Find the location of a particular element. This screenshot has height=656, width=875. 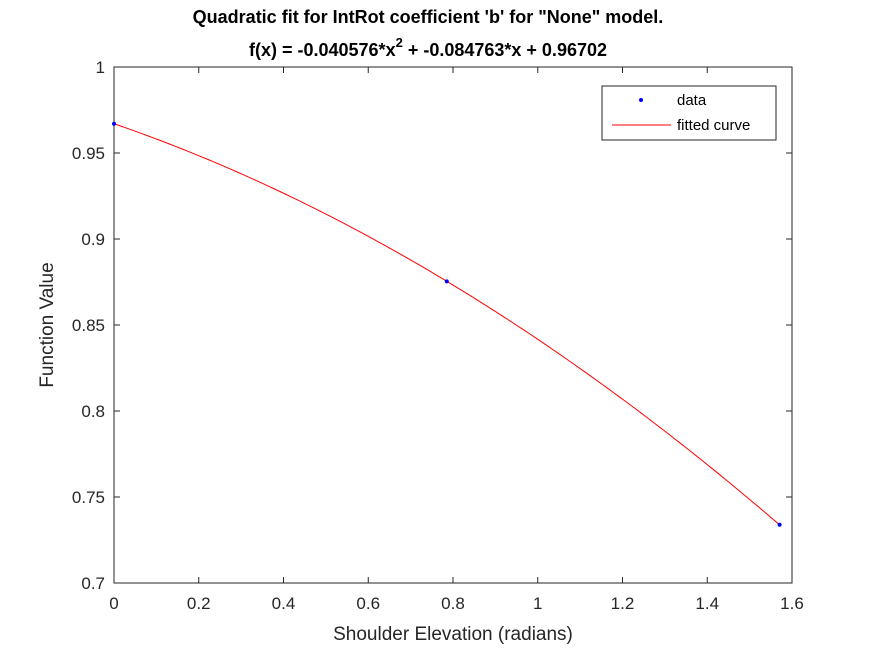

x-tick-label: 0.4 is located at coordinates (284, 603).